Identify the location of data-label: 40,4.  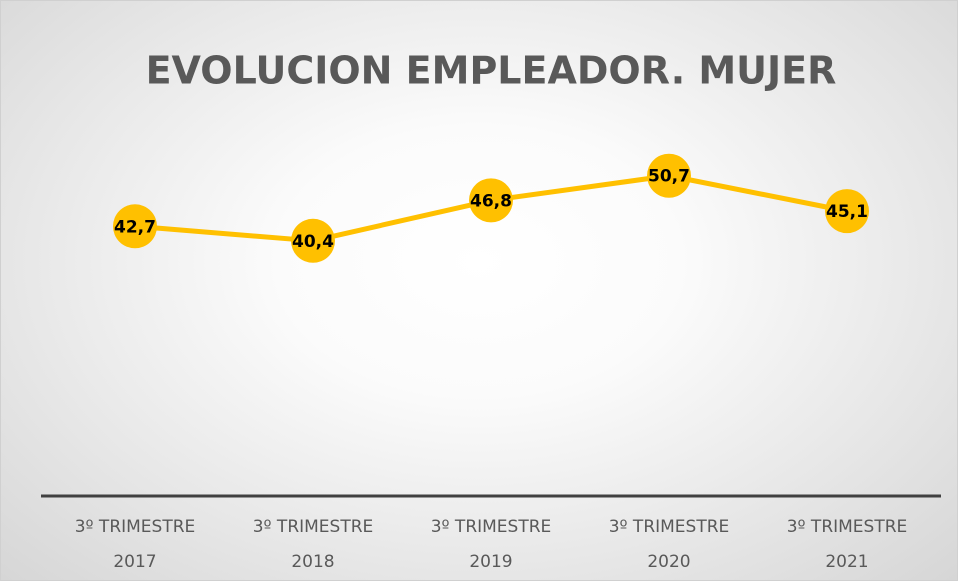
(313, 242).